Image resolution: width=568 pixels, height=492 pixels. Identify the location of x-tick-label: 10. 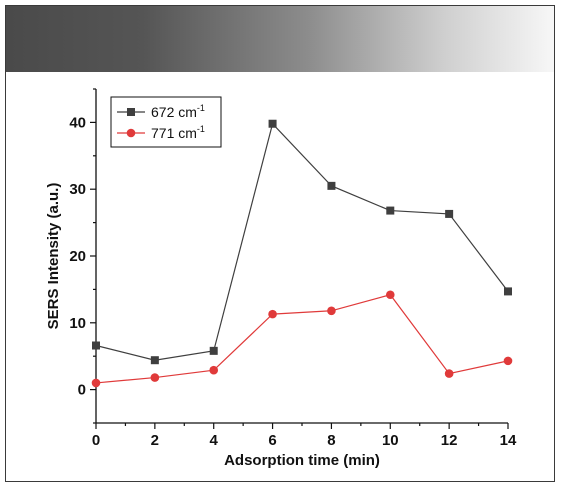
(390, 440).